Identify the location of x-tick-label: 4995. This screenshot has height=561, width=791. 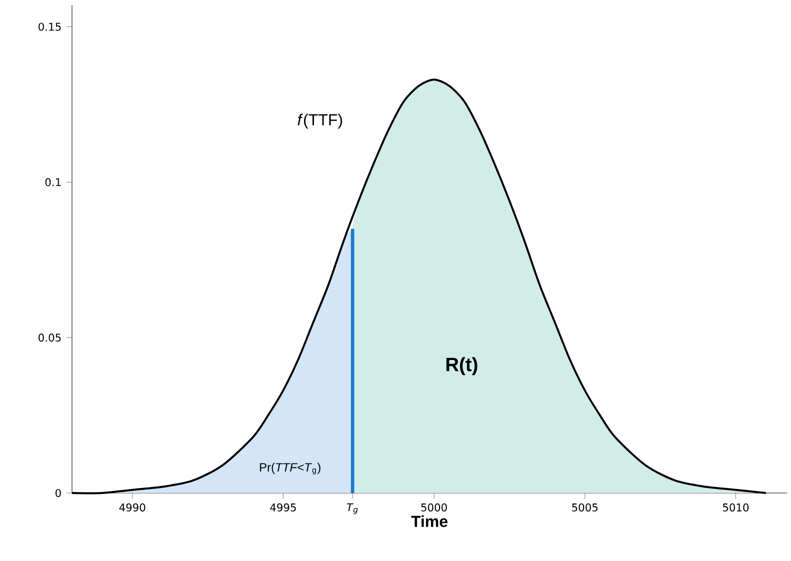
(283, 507).